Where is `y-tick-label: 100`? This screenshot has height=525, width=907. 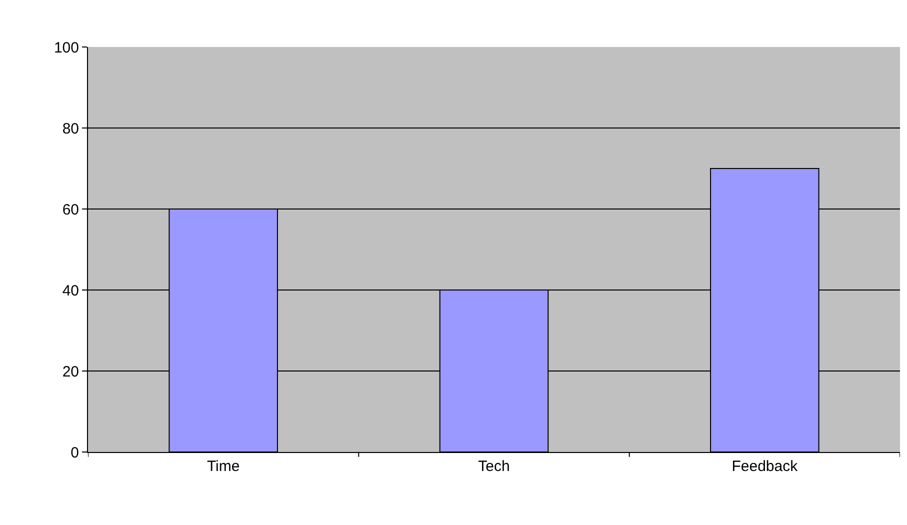
y-tick-label: 100 is located at coordinates (66, 47).